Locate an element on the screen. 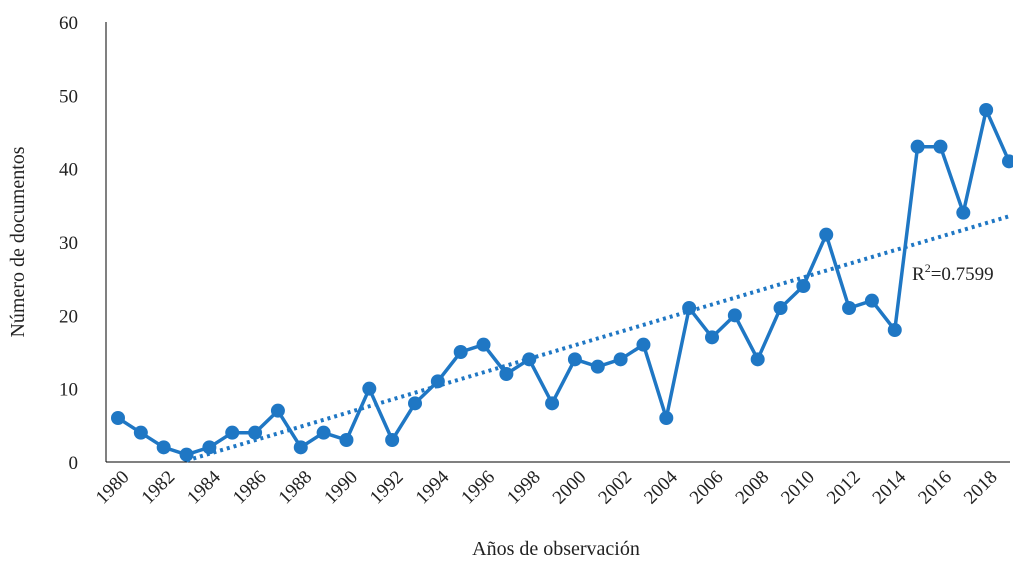 Image resolution: width=1013 pixels, height=561 pixels. x-tick-label: 1990 is located at coordinates (341, 488).